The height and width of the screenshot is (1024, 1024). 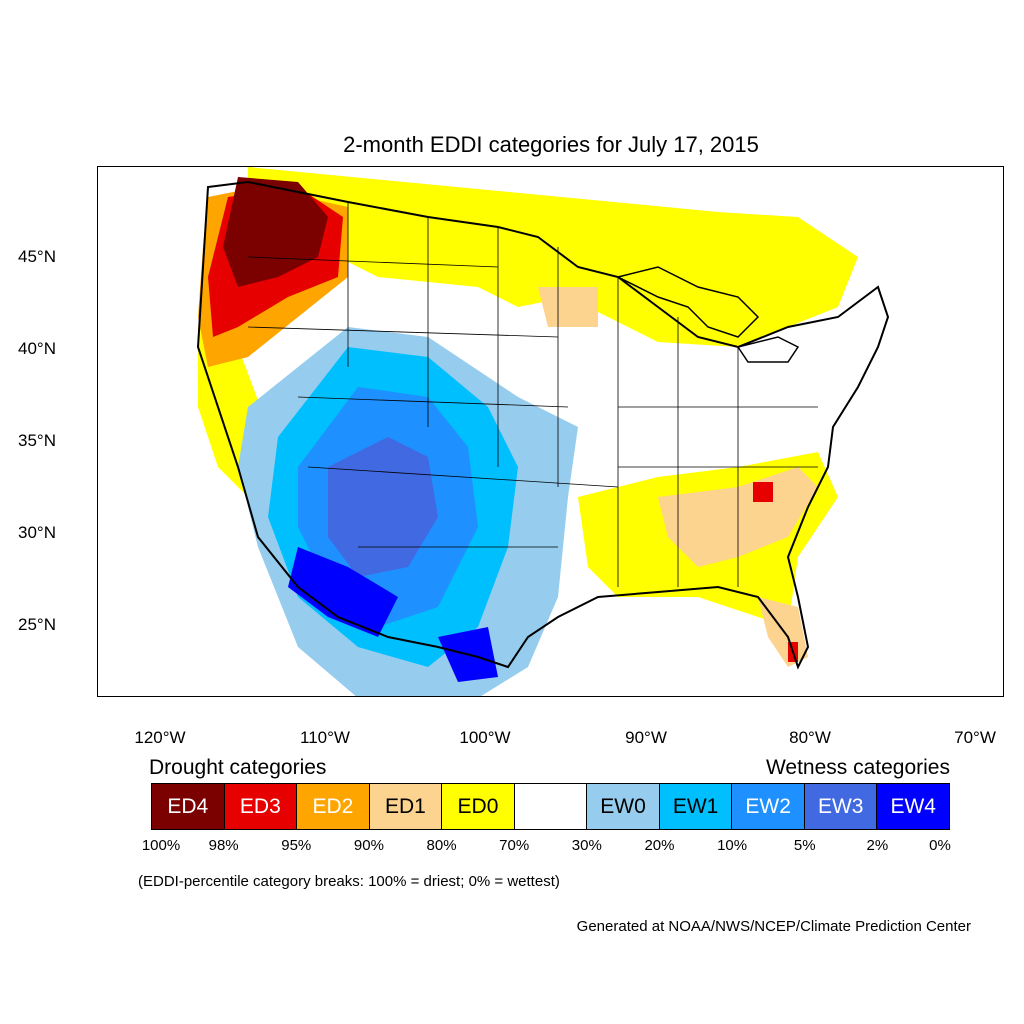 What do you see at coordinates (333, 806) in the screenshot?
I see `legend-box: ED2` at bounding box center [333, 806].